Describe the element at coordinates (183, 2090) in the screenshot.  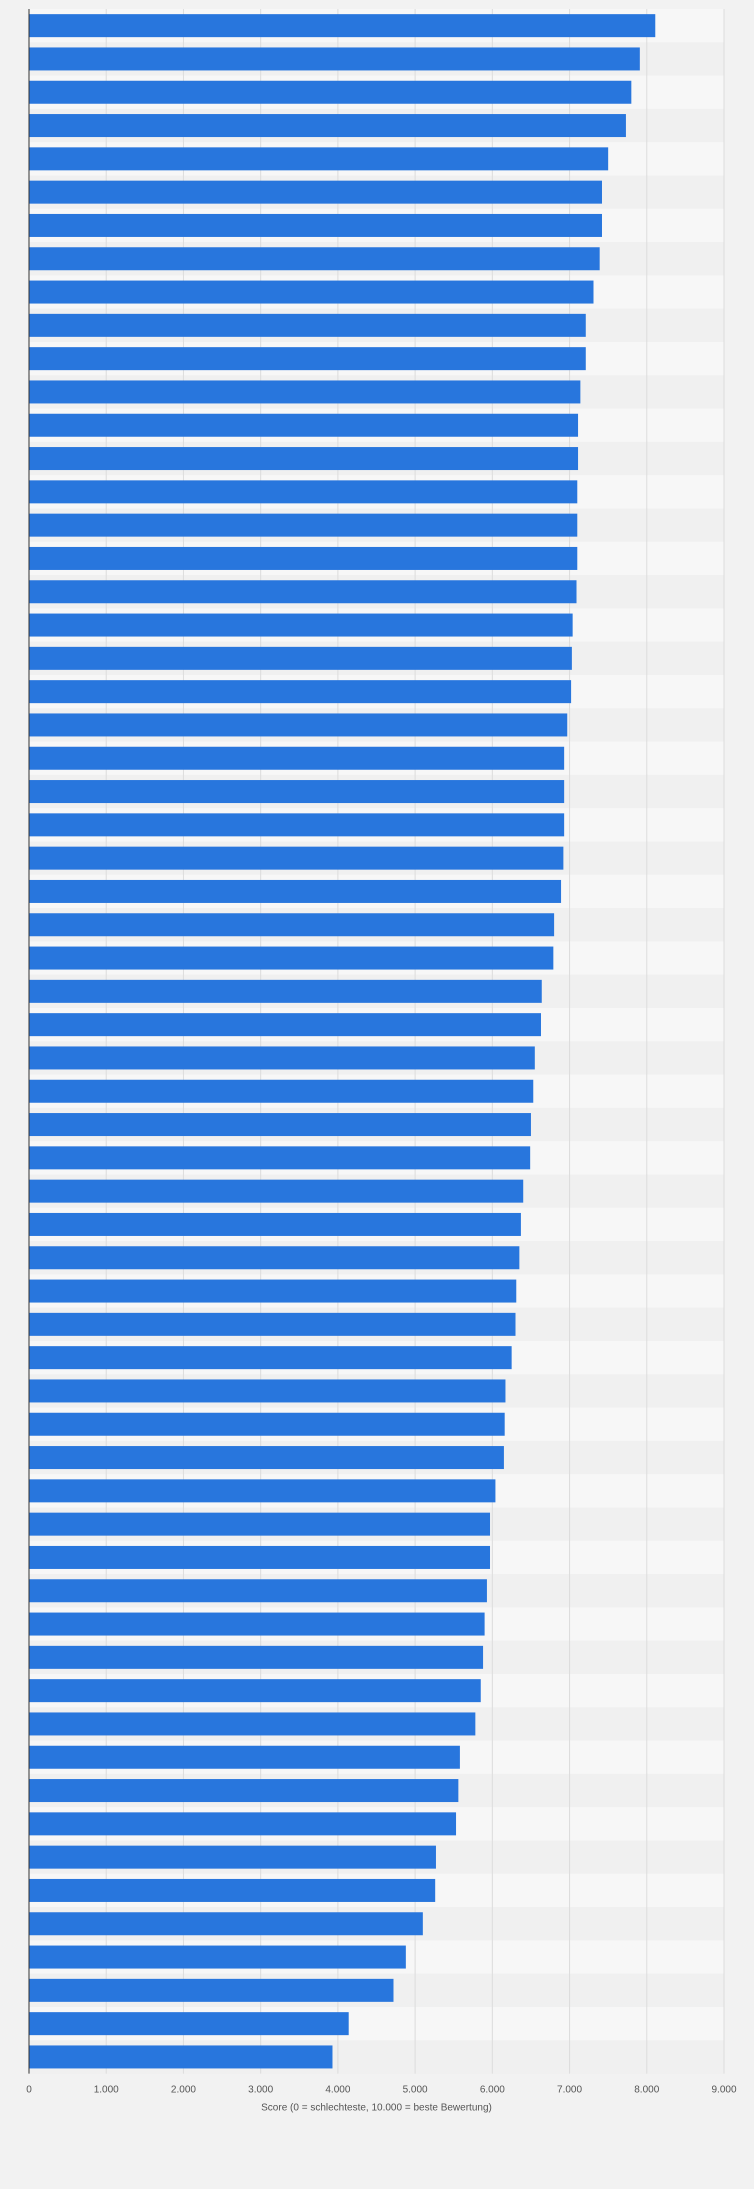
I see `x-tick-label: 2.000` at that location.